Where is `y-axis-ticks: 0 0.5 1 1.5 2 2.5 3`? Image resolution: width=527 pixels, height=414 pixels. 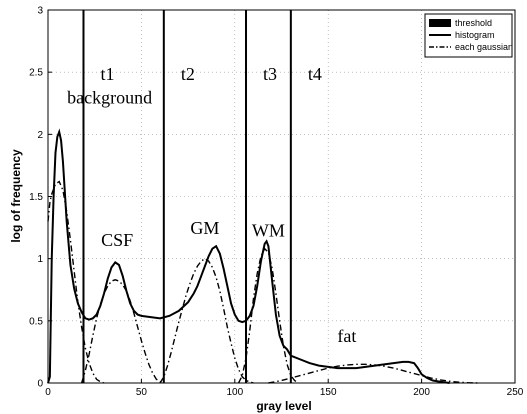 y-axis-ticks: 0 0.5 1 1.5 2 2.5 3 is located at coordinates (40, 198).